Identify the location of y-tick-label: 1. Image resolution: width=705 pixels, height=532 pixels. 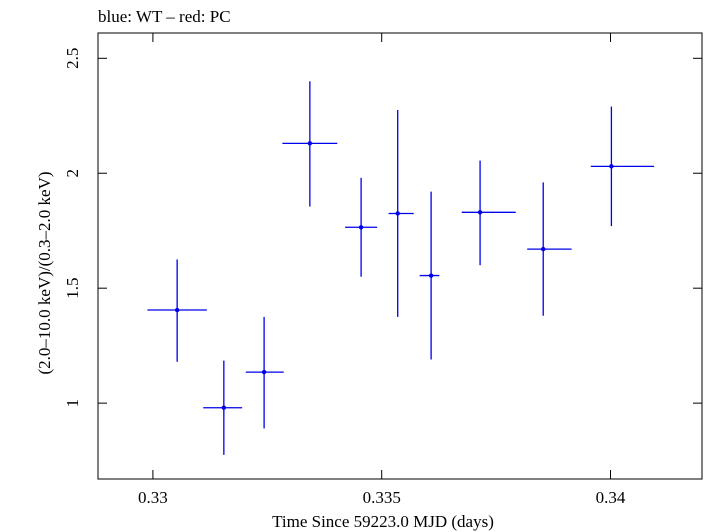
(72, 403).